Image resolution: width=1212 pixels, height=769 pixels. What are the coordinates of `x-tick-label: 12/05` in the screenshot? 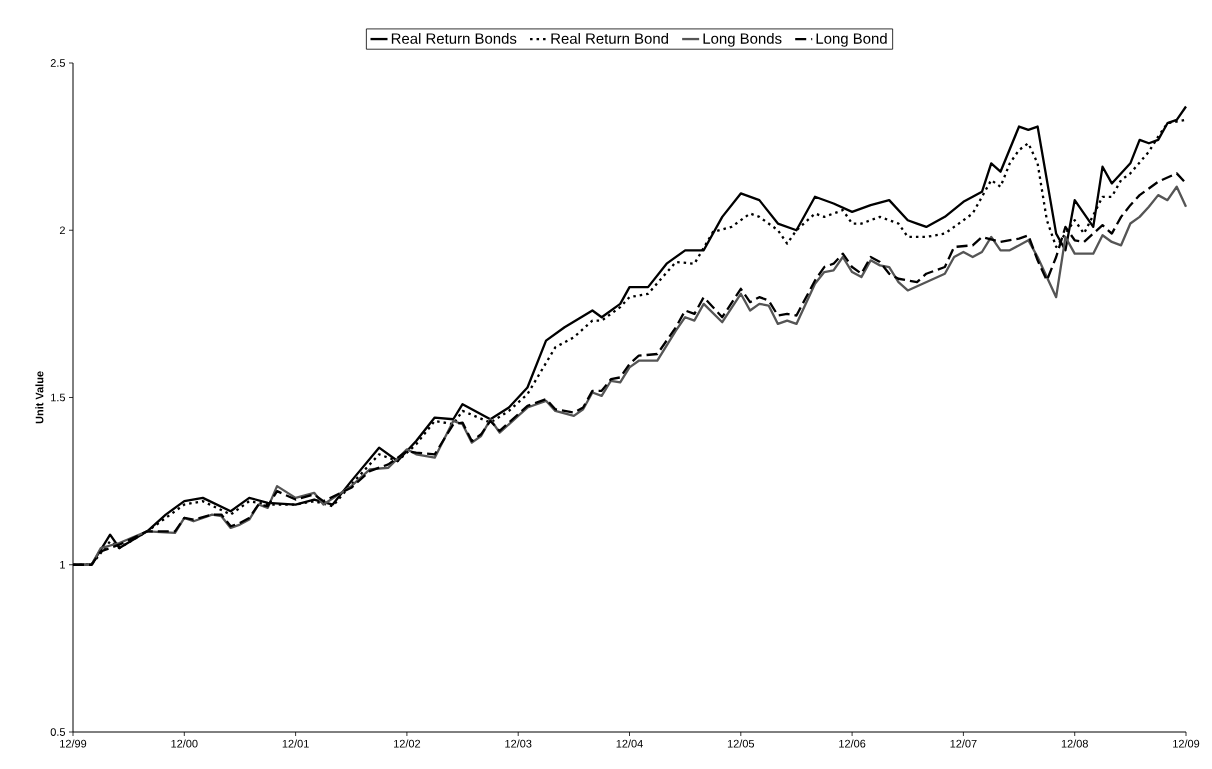 It's located at (741, 743).